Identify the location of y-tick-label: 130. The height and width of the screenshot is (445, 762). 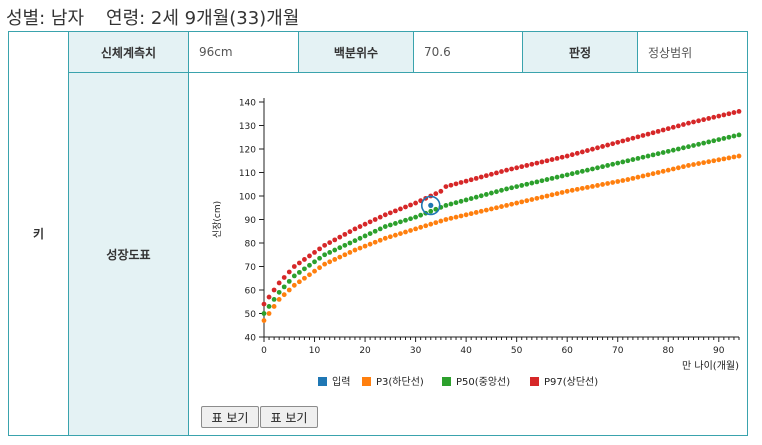
(247, 127).